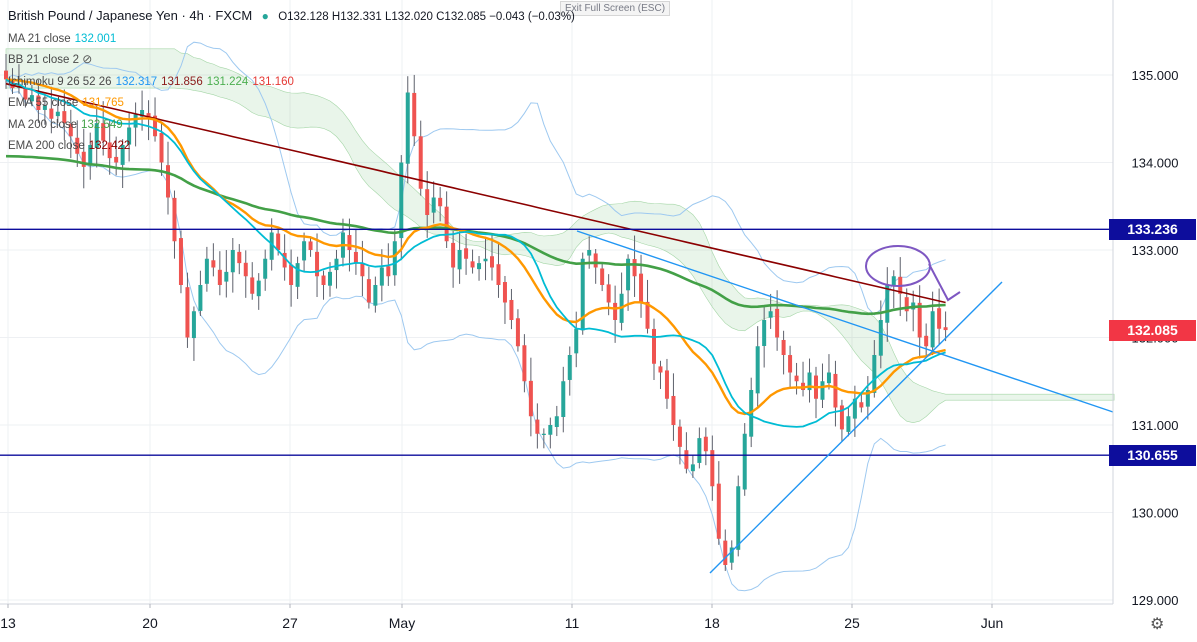 This screenshot has height=642, width=1197. What do you see at coordinates (501, 617) in the screenshot?
I see `time-axis: 13 20 27 May 11 18 25 Jun` at bounding box center [501, 617].